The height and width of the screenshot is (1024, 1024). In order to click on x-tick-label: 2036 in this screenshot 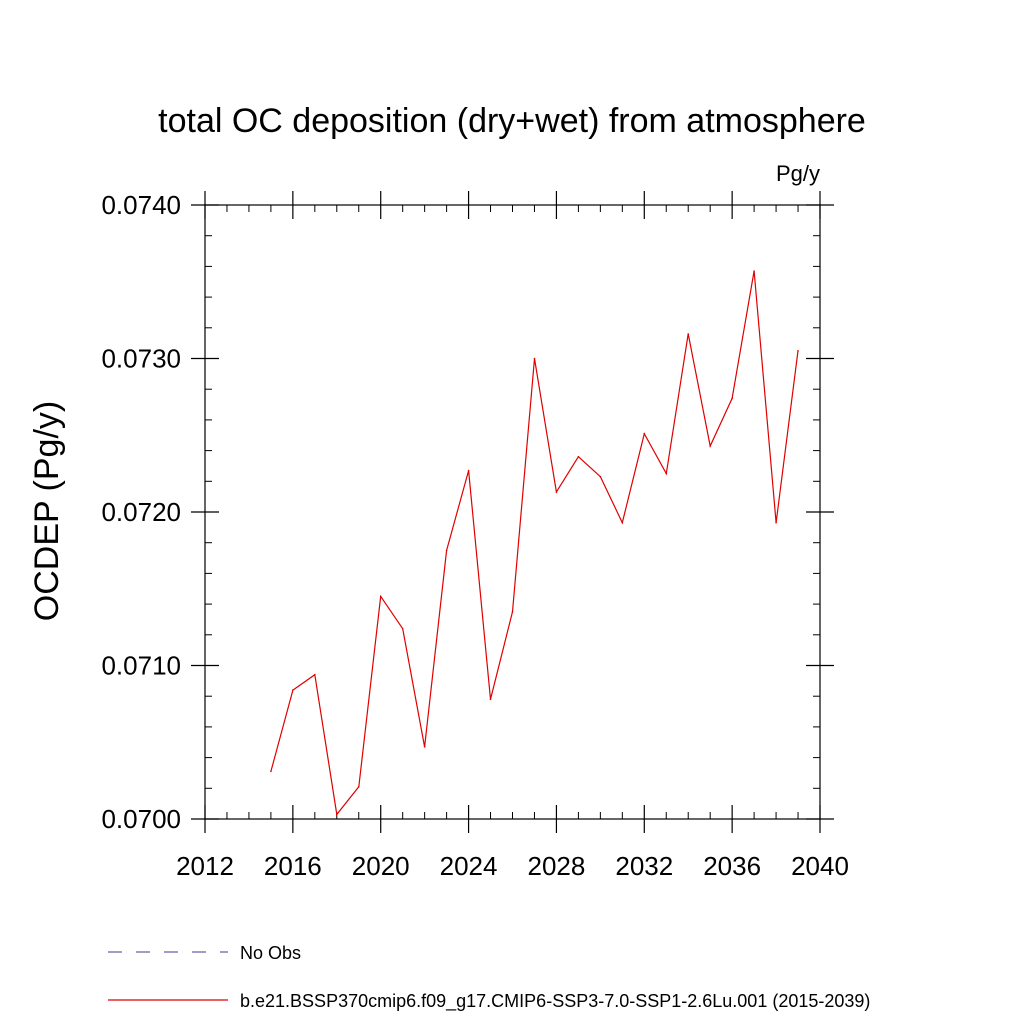, I will do `click(732, 866)`.